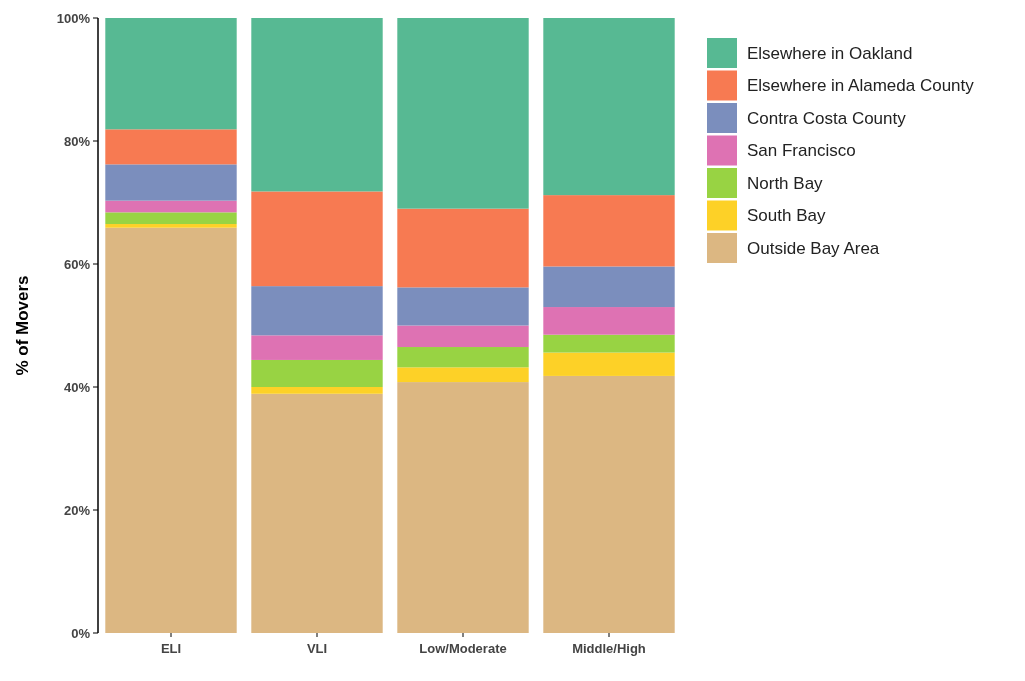 This screenshot has height=681, width=1025. What do you see at coordinates (77, 264) in the screenshot?
I see `y-tick-label: 60%` at bounding box center [77, 264].